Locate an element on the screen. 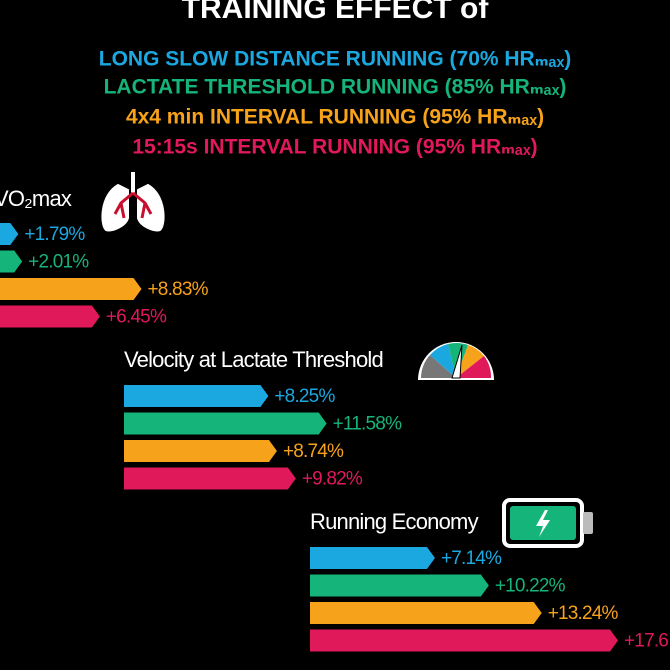  value-label: +8.74% is located at coordinates (313, 451).